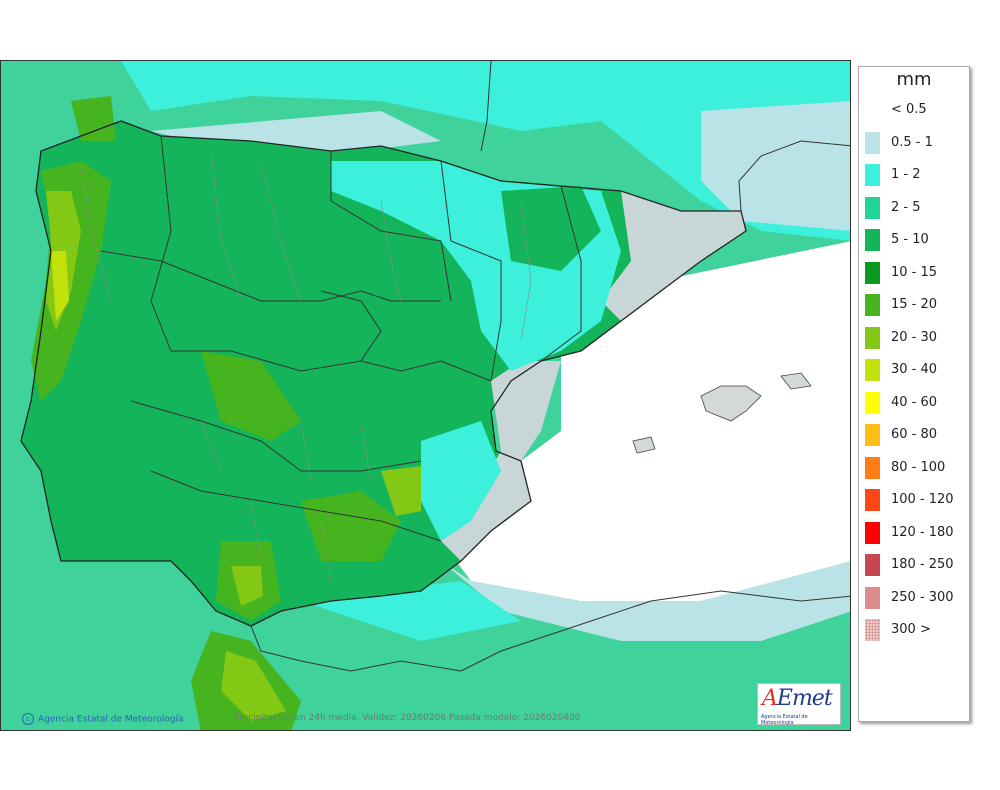 This screenshot has height=790, width=1000. I want to click on legend-item: 5 - 10, so click(914, 240).